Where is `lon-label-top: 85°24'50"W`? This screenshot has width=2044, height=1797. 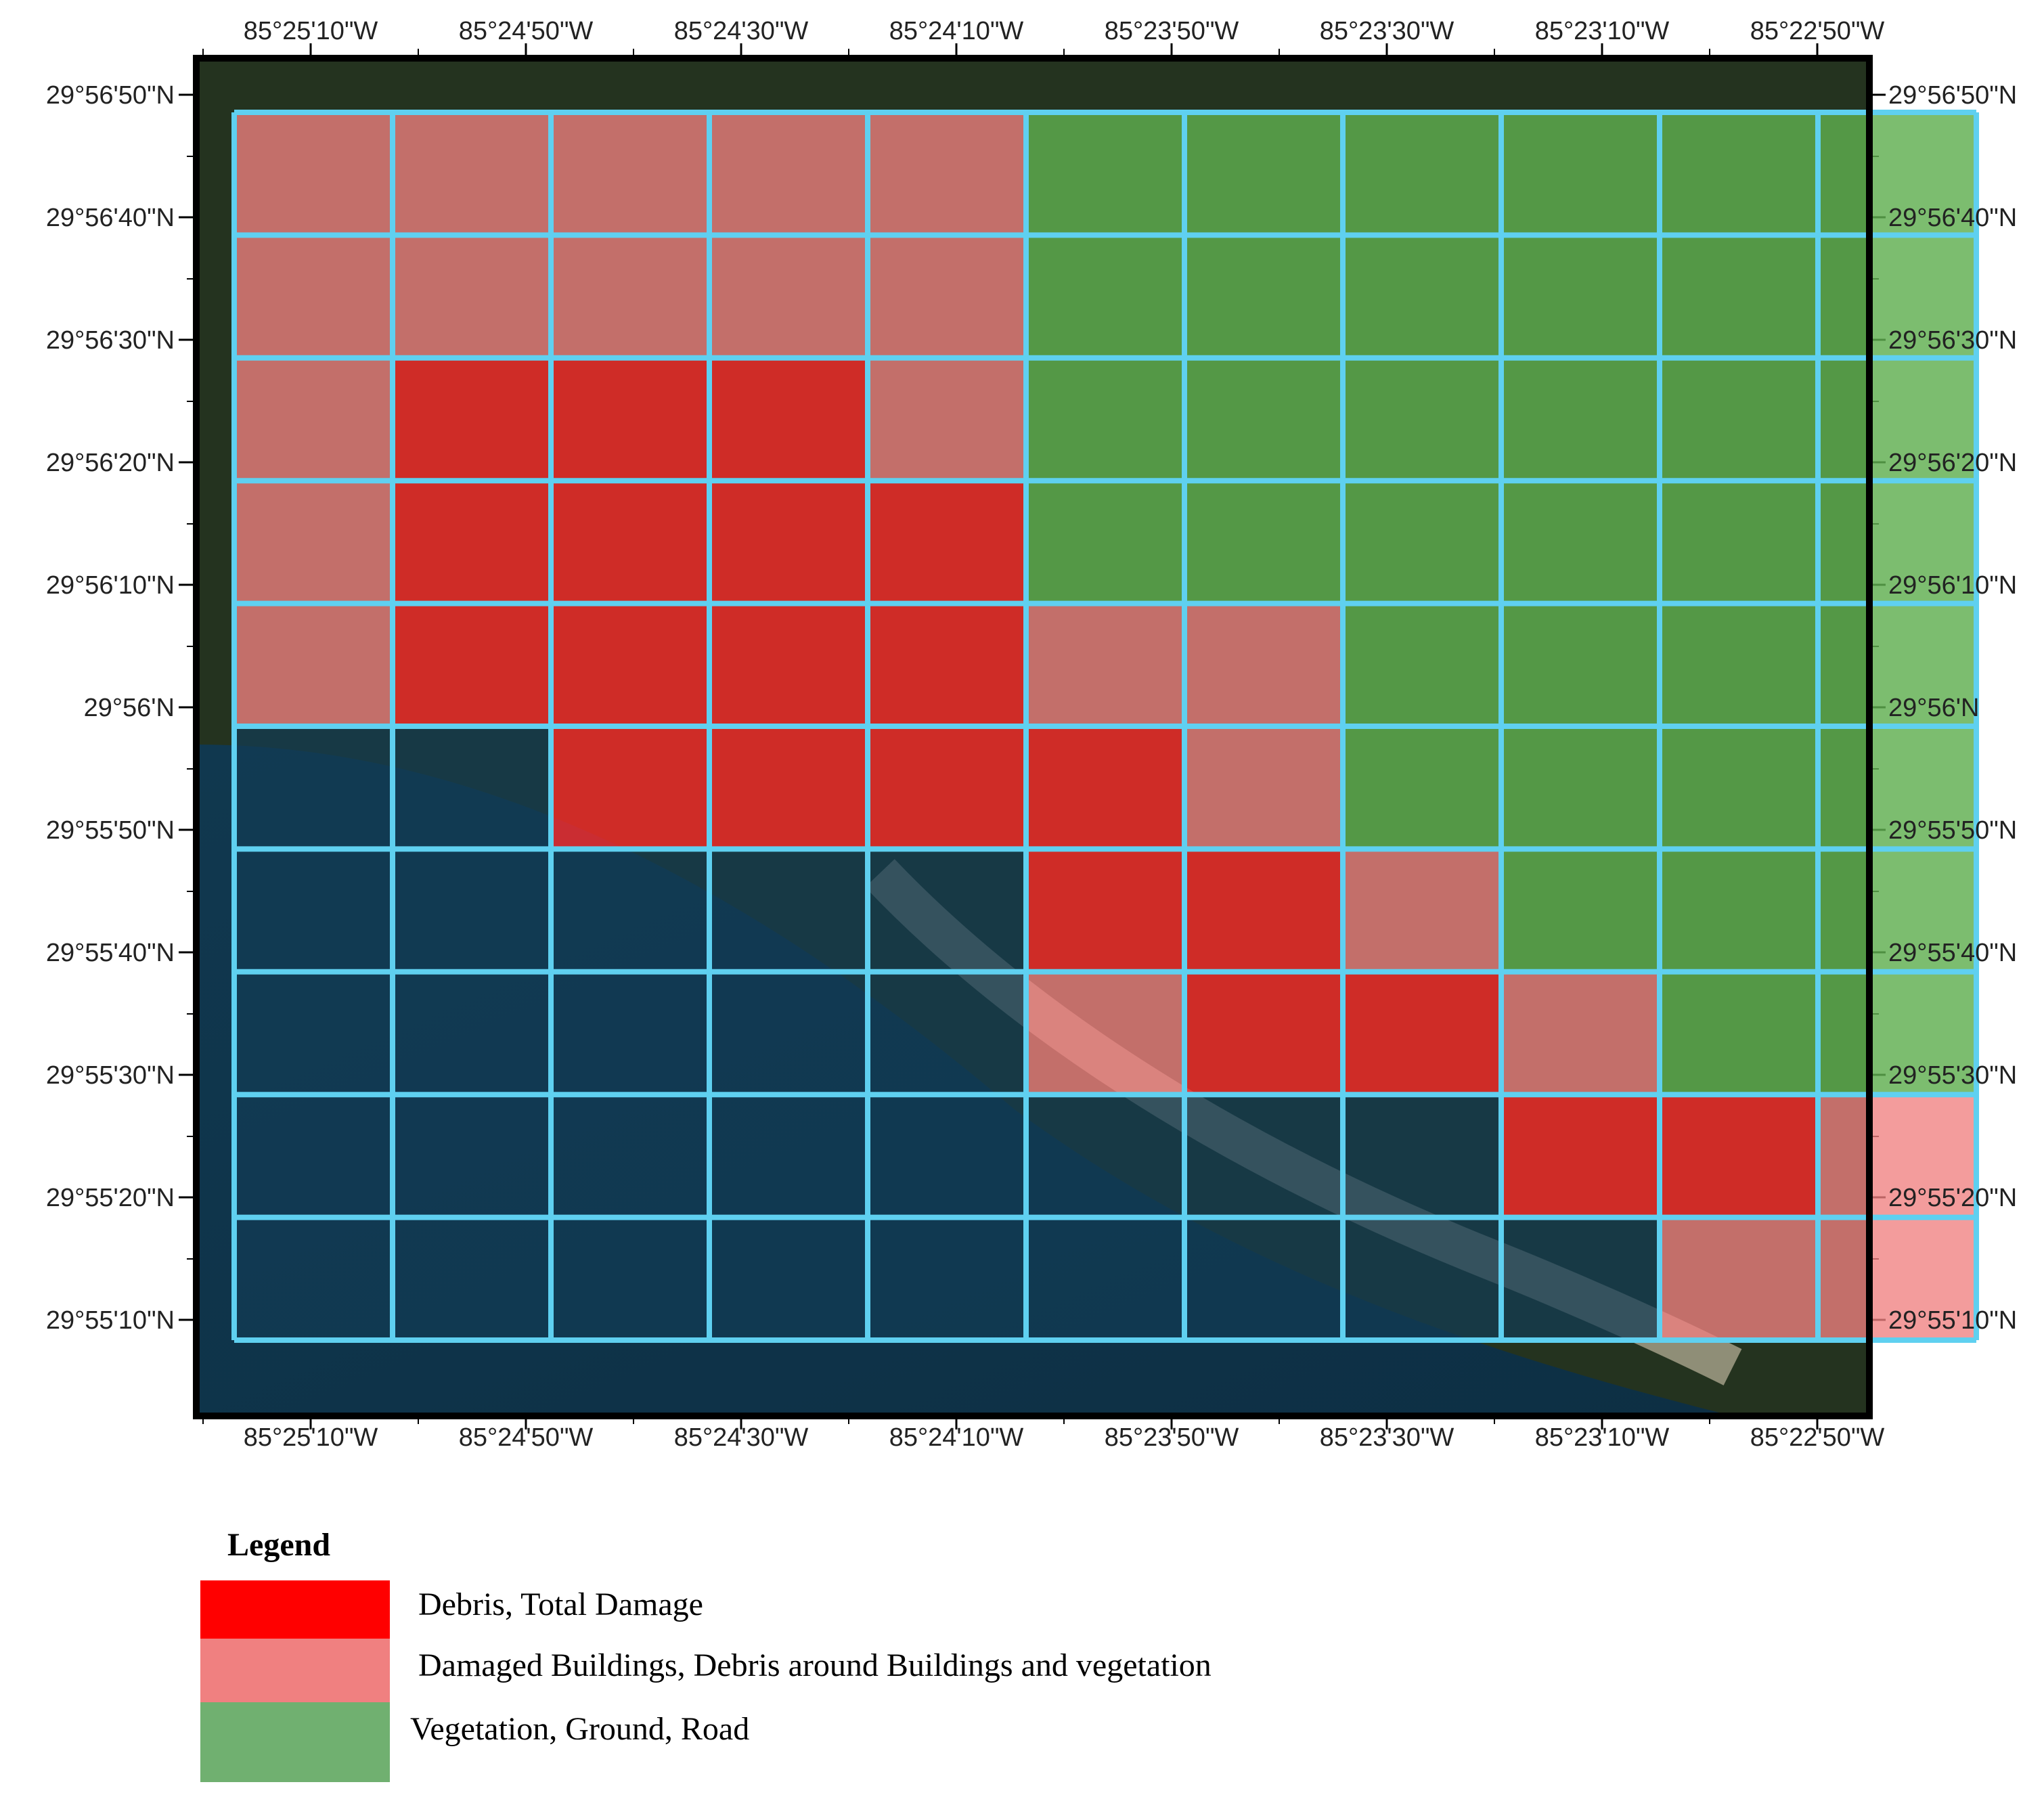 lon-label-top: 85°24'50"W is located at coordinates (526, 31).